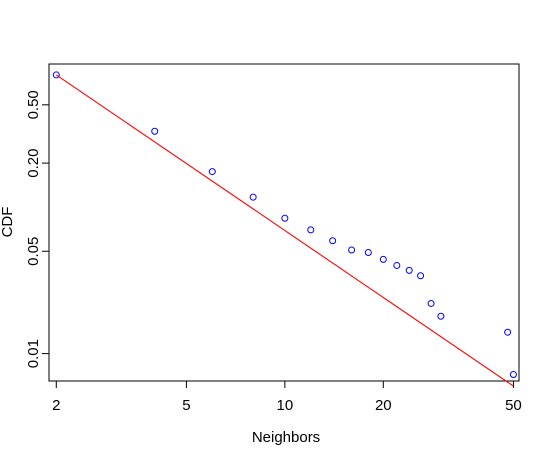 Image resolution: width=545 pixels, height=463 pixels. I want to click on x-tick-label: 5, so click(186, 405).